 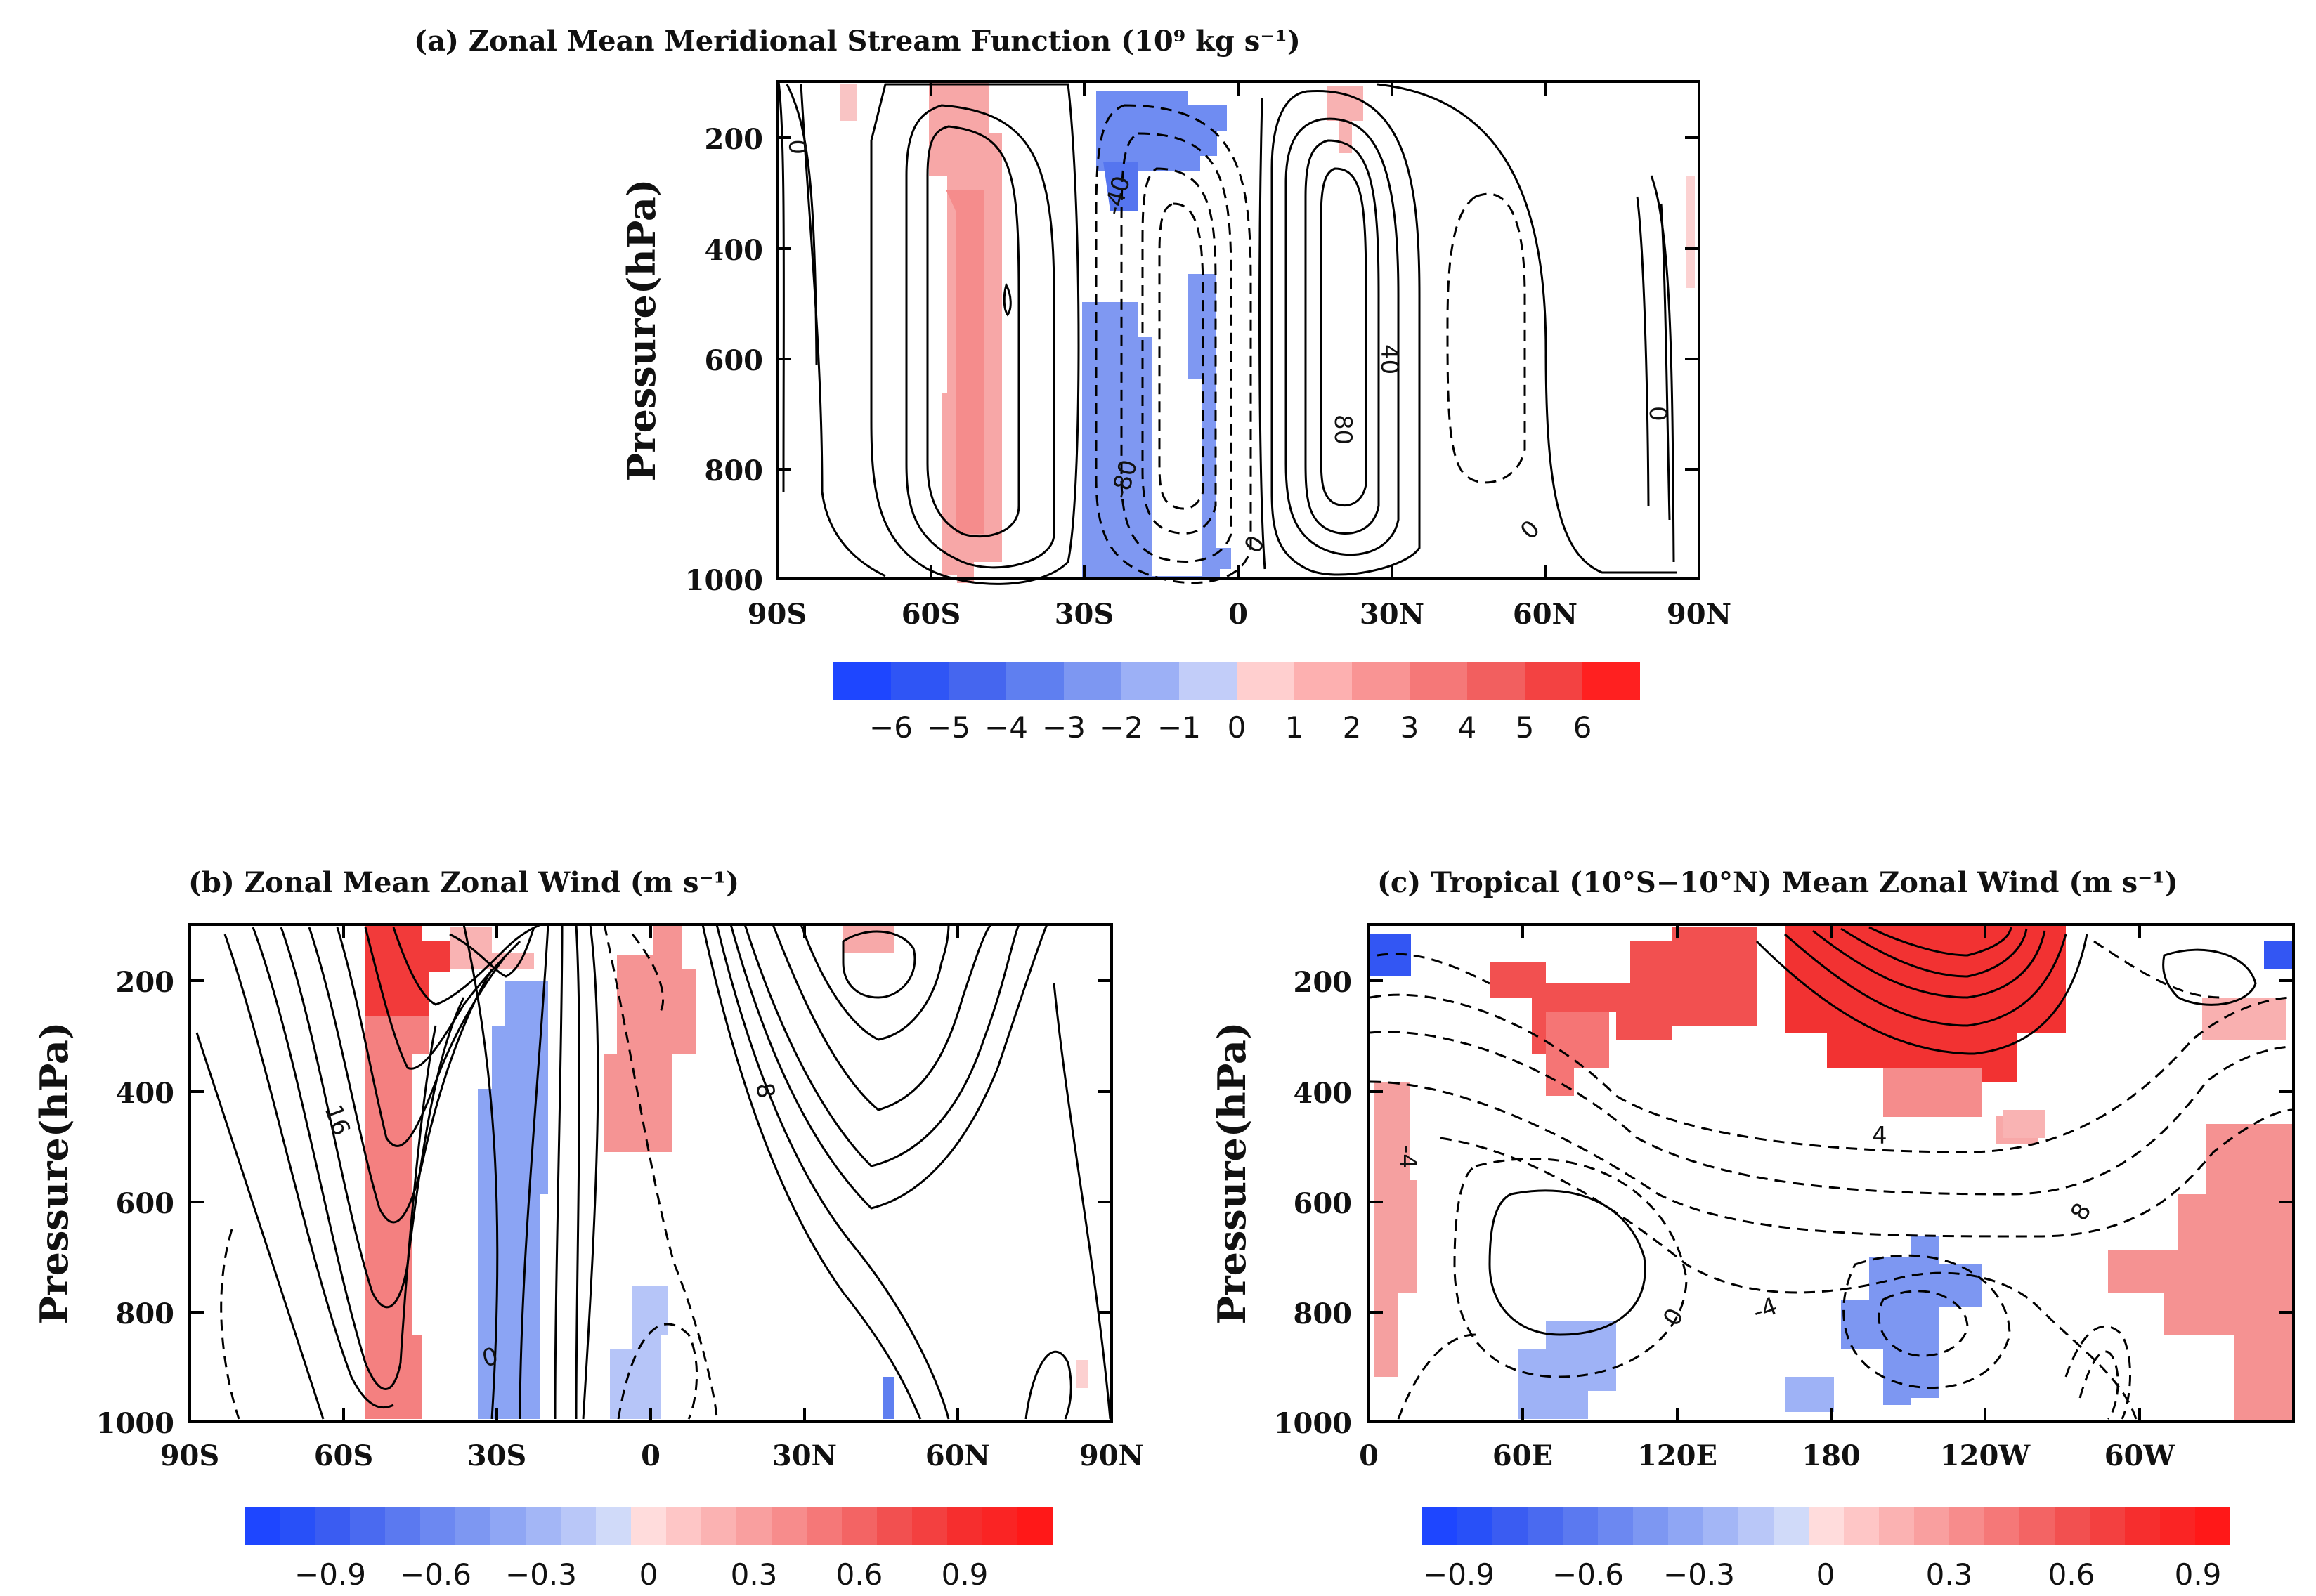 I want to click on cb-c-tick-1: −0.9, so click(x=1459, y=1574).